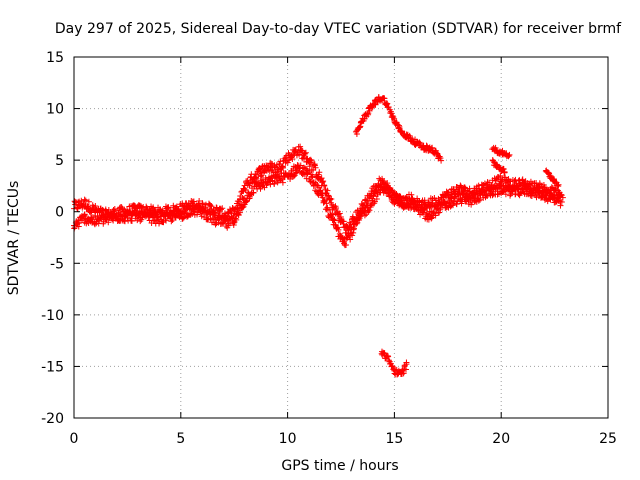 Image resolution: width=640 pixels, height=480 pixels. I want to click on x-tick-label: 0, so click(74, 439).